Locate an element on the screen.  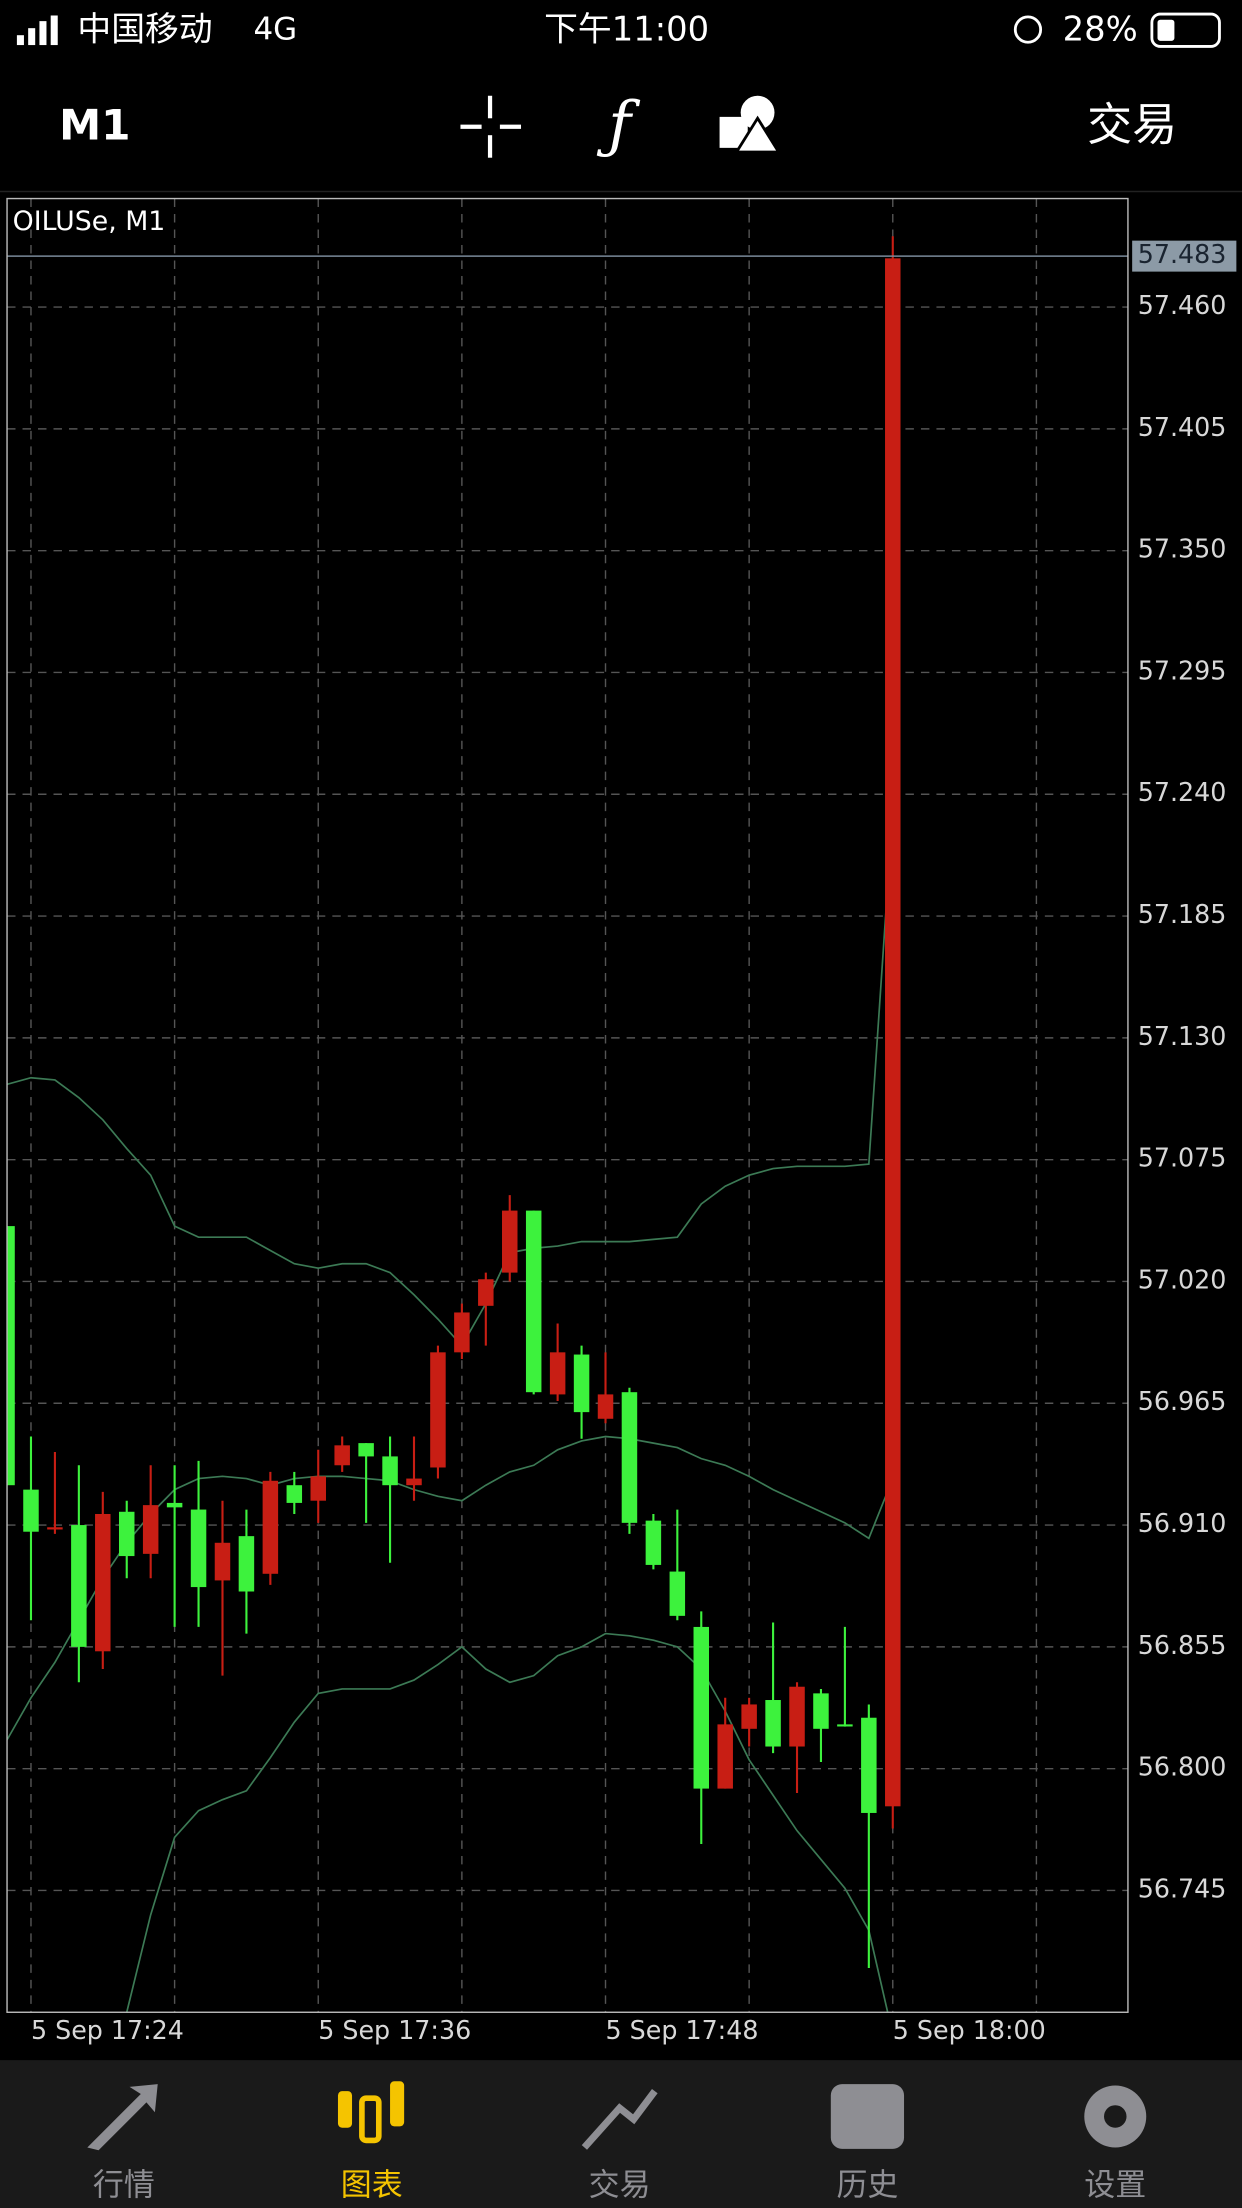
y-tick-label: 57.295 is located at coordinates (1182, 670).